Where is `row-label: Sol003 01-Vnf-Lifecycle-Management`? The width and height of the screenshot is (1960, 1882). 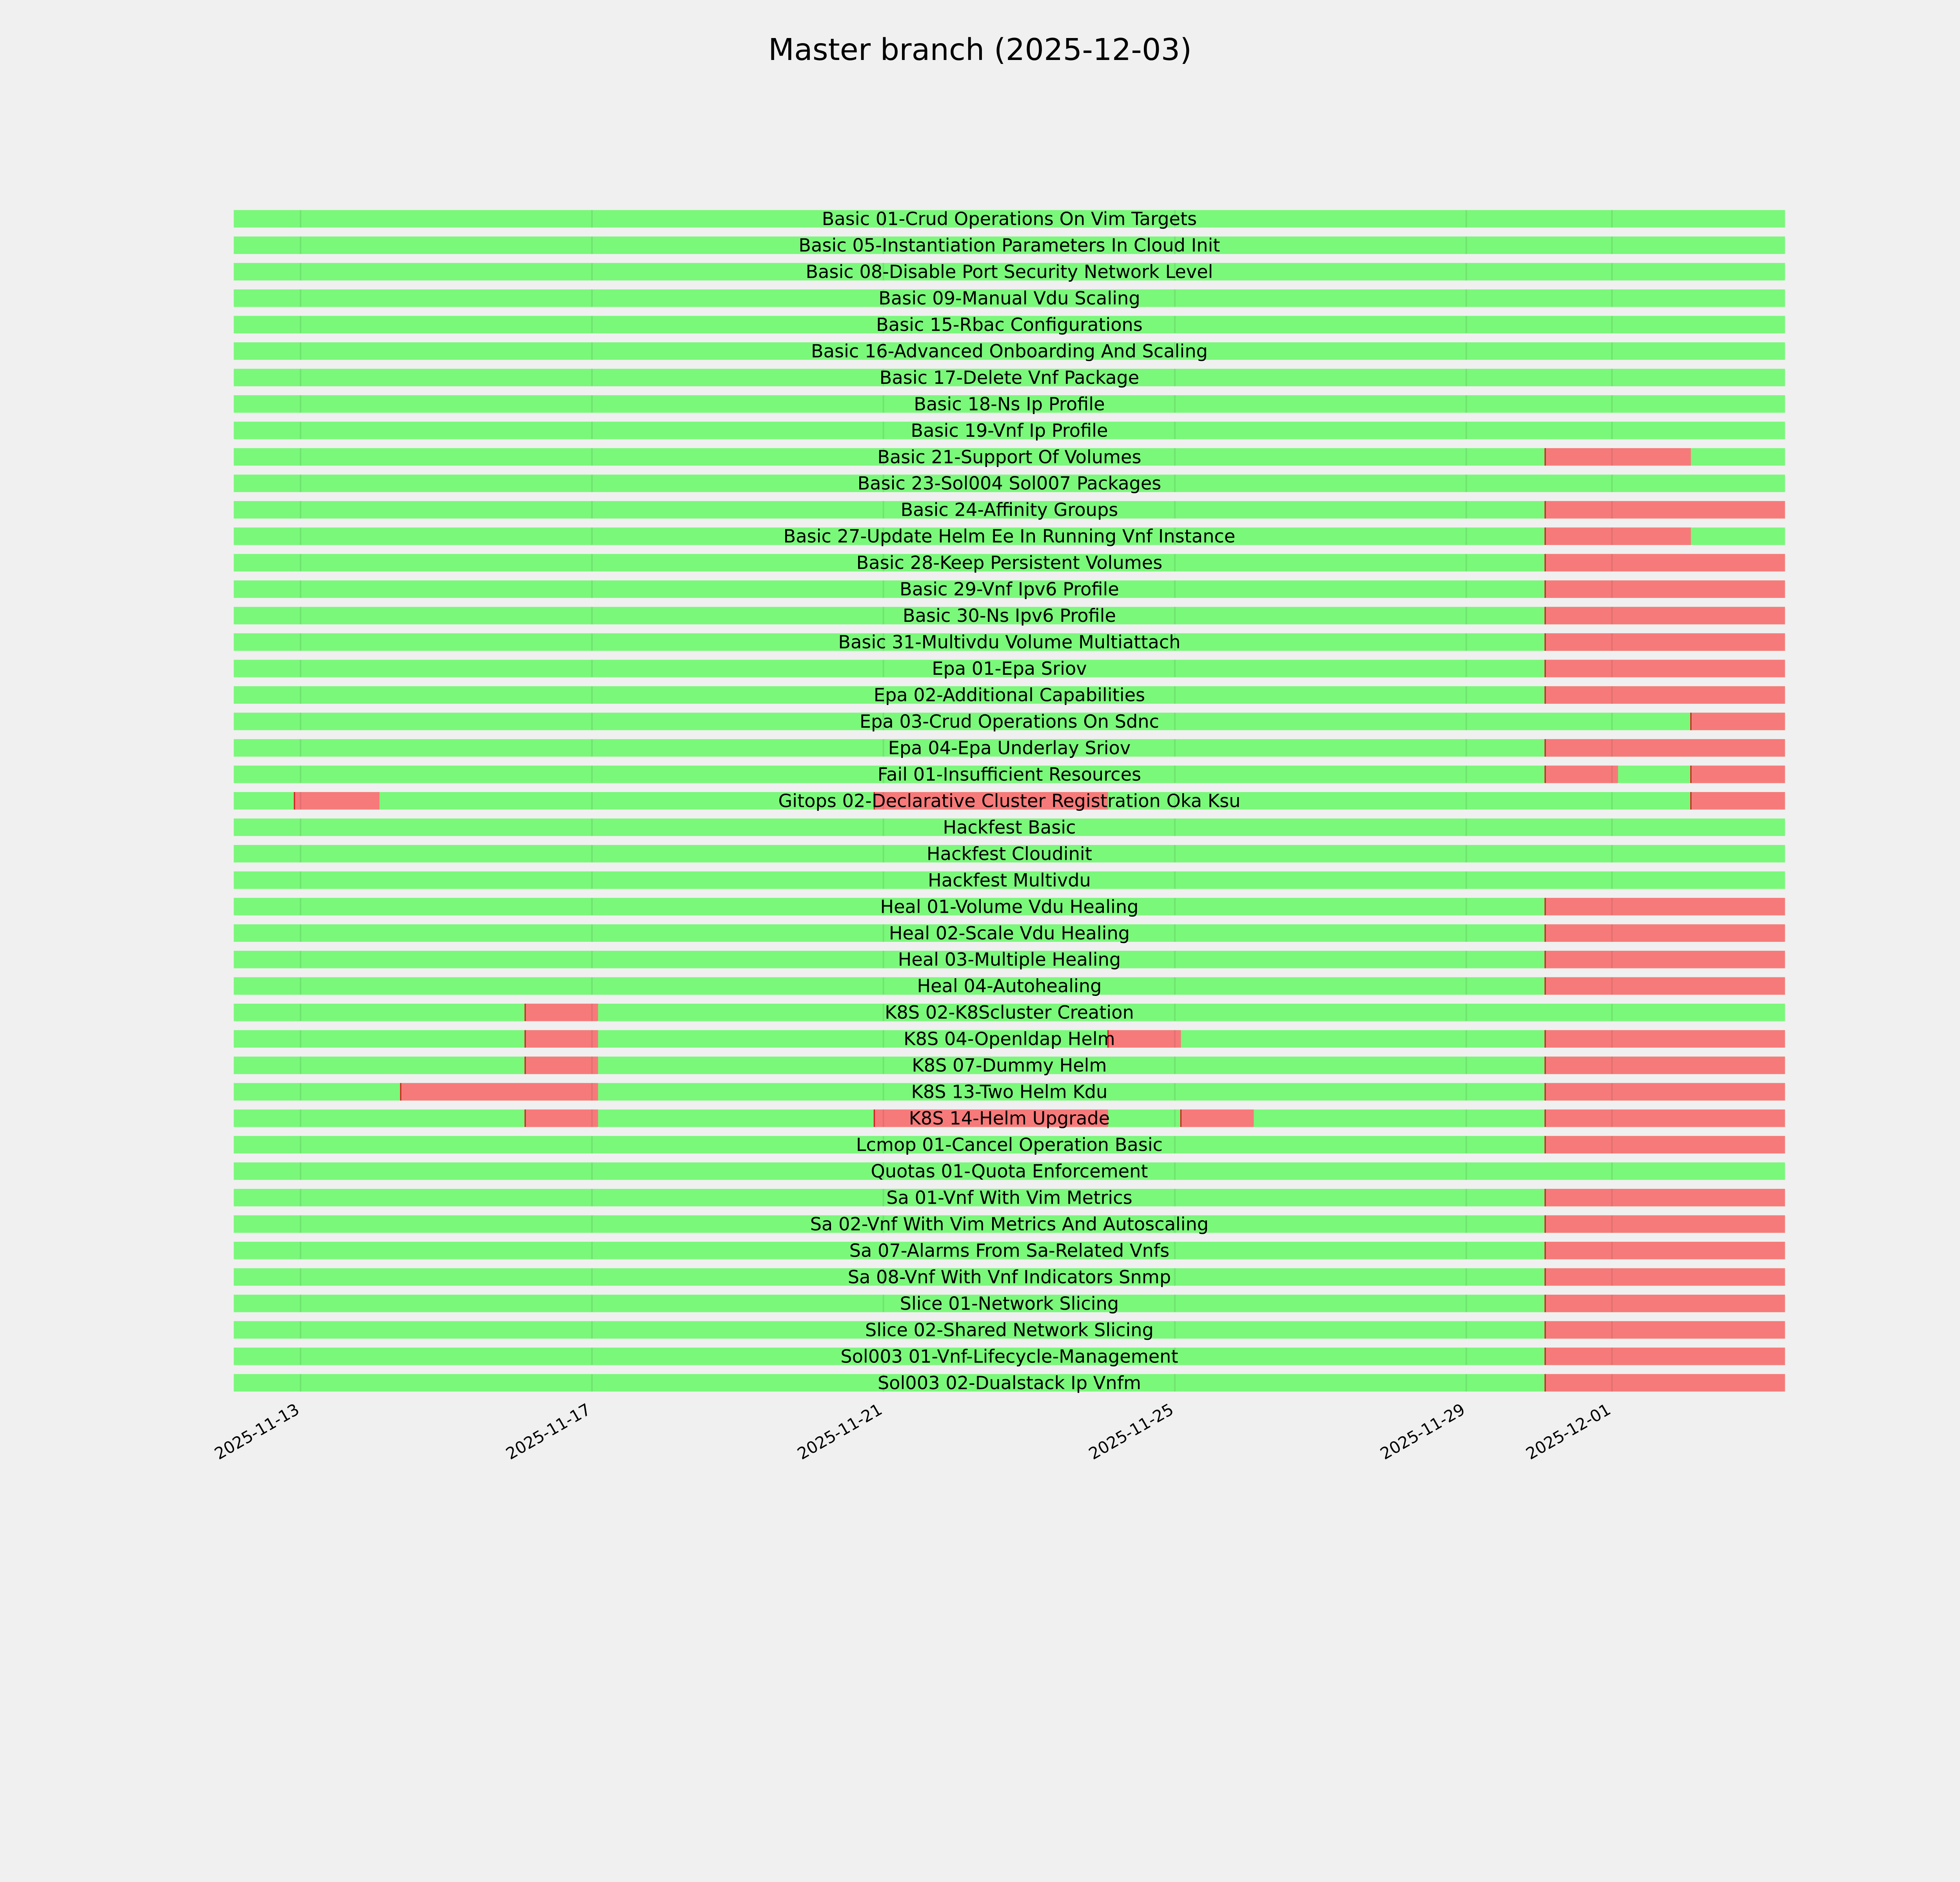 row-label: Sol003 01-Vnf-Lifecycle-Management is located at coordinates (1009, 1356).